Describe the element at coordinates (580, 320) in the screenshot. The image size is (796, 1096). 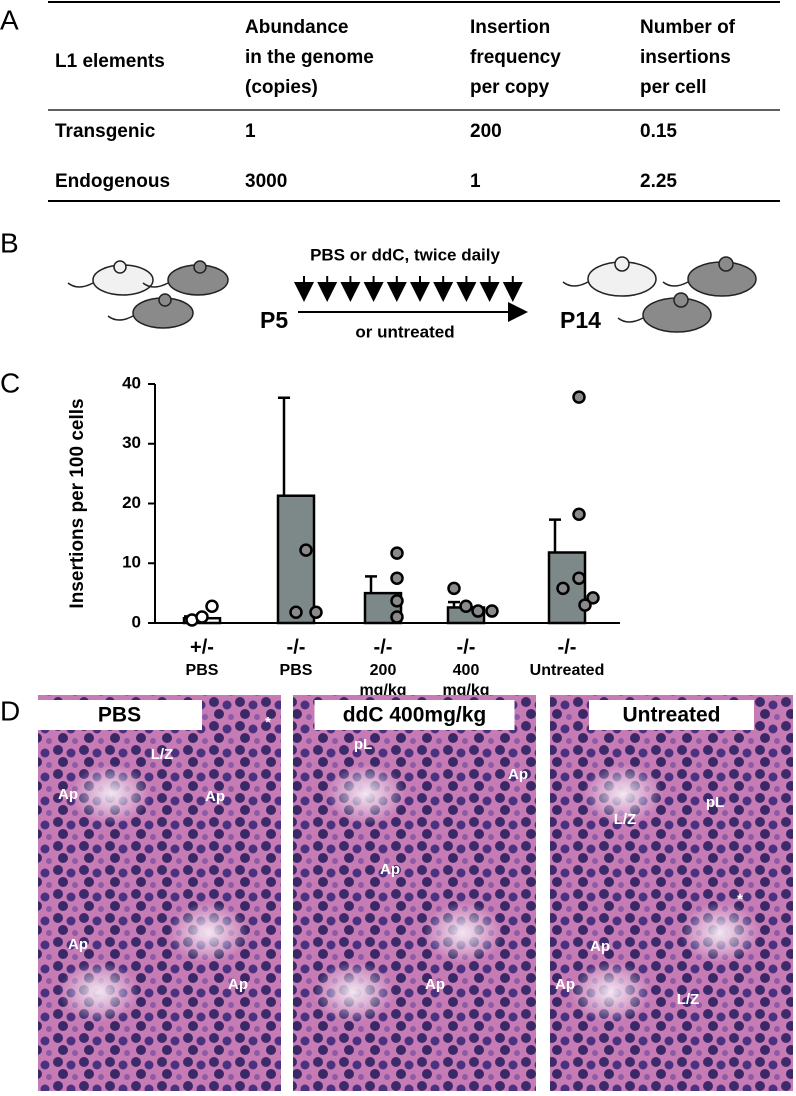
I see `end-label: P14` at that location.